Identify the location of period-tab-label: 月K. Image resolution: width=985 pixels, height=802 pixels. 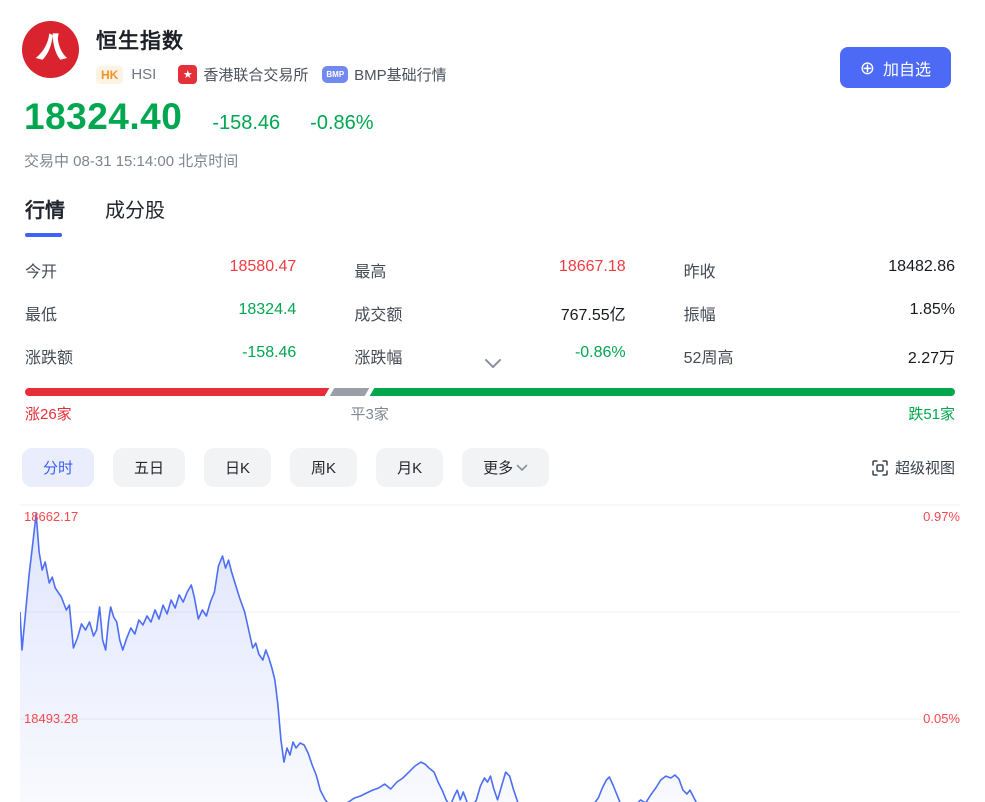
(410, 468).